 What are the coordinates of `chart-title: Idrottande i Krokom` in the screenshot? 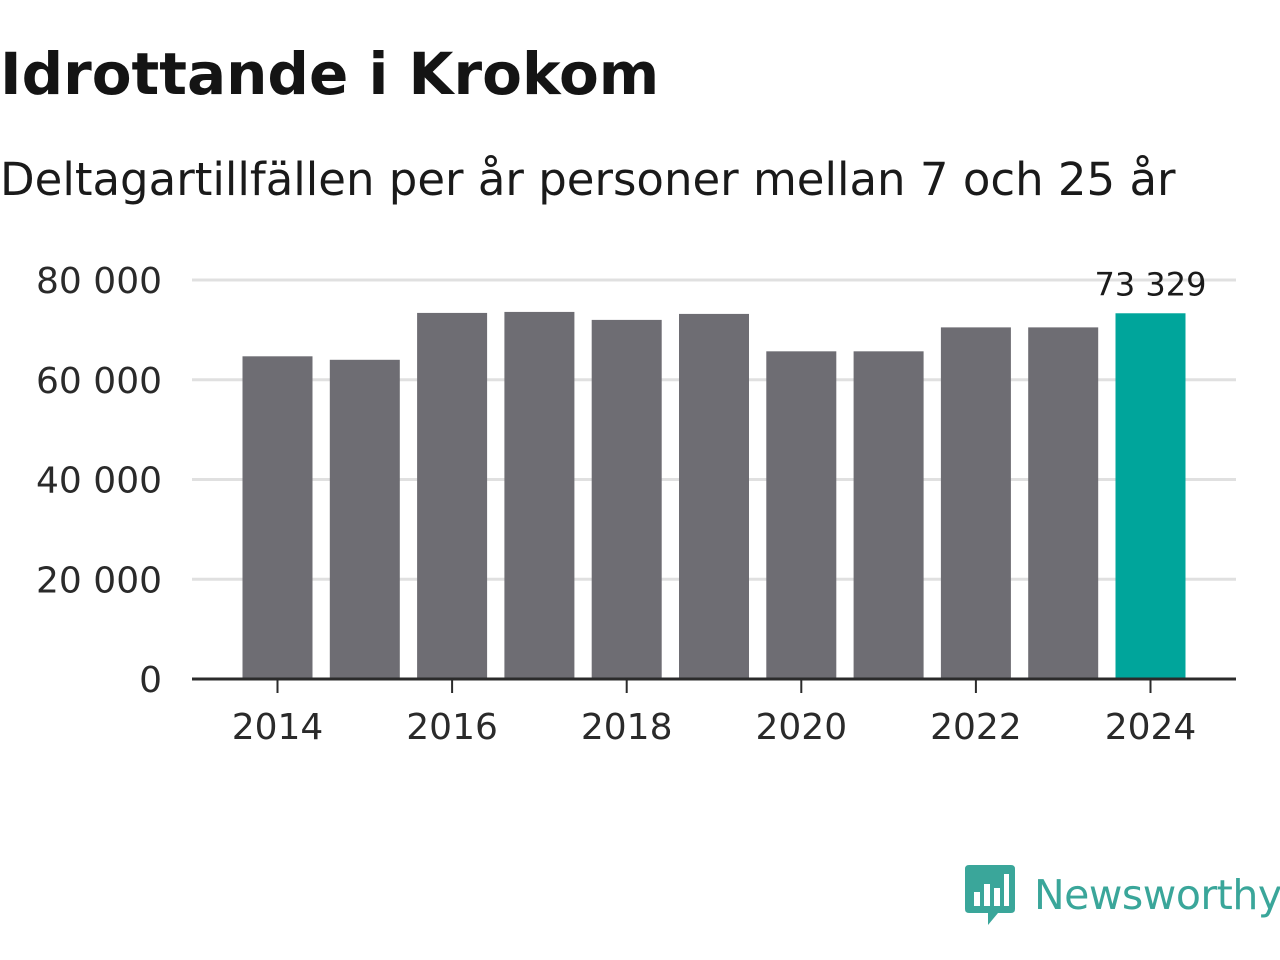 It's located at (330, 74).